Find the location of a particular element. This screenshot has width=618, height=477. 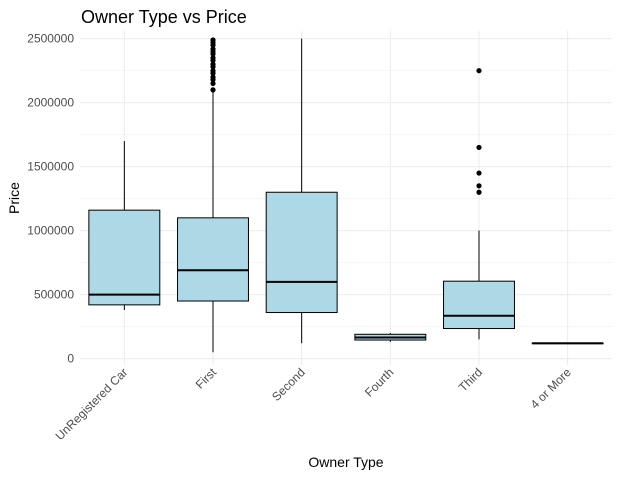

y-tick-label: 0 is located at coordinates (70, 359).